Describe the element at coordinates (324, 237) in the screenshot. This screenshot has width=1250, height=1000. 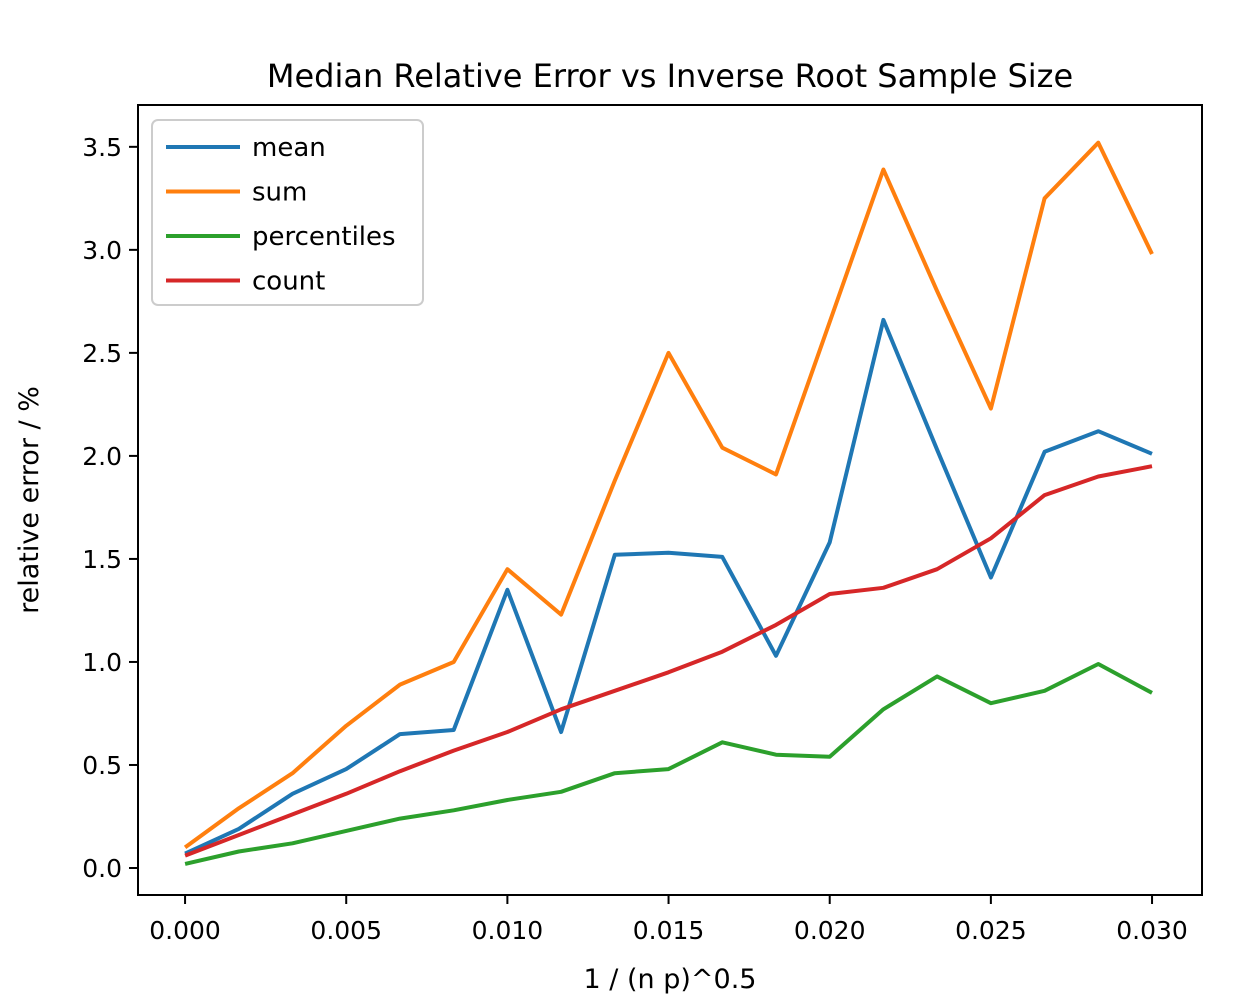
I see `legend-label-percentiles: percentiles` at that location.